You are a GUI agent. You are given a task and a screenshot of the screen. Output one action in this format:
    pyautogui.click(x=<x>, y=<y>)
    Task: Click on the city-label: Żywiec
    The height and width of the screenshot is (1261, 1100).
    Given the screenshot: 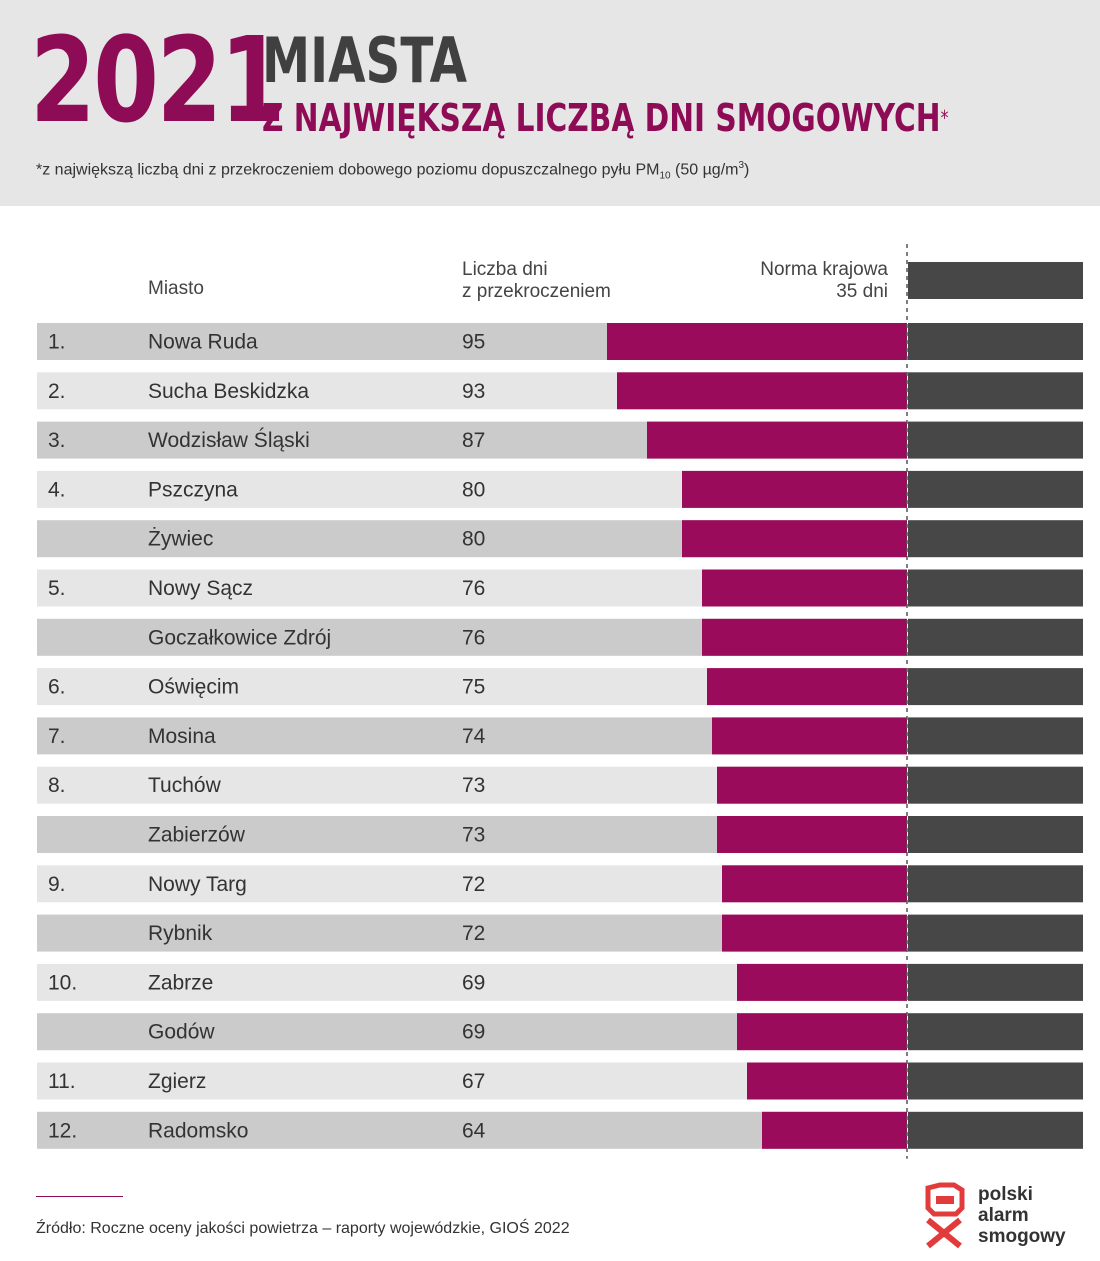 What is the action you would take?
    pyautogui.click(x=180, y=539)
    